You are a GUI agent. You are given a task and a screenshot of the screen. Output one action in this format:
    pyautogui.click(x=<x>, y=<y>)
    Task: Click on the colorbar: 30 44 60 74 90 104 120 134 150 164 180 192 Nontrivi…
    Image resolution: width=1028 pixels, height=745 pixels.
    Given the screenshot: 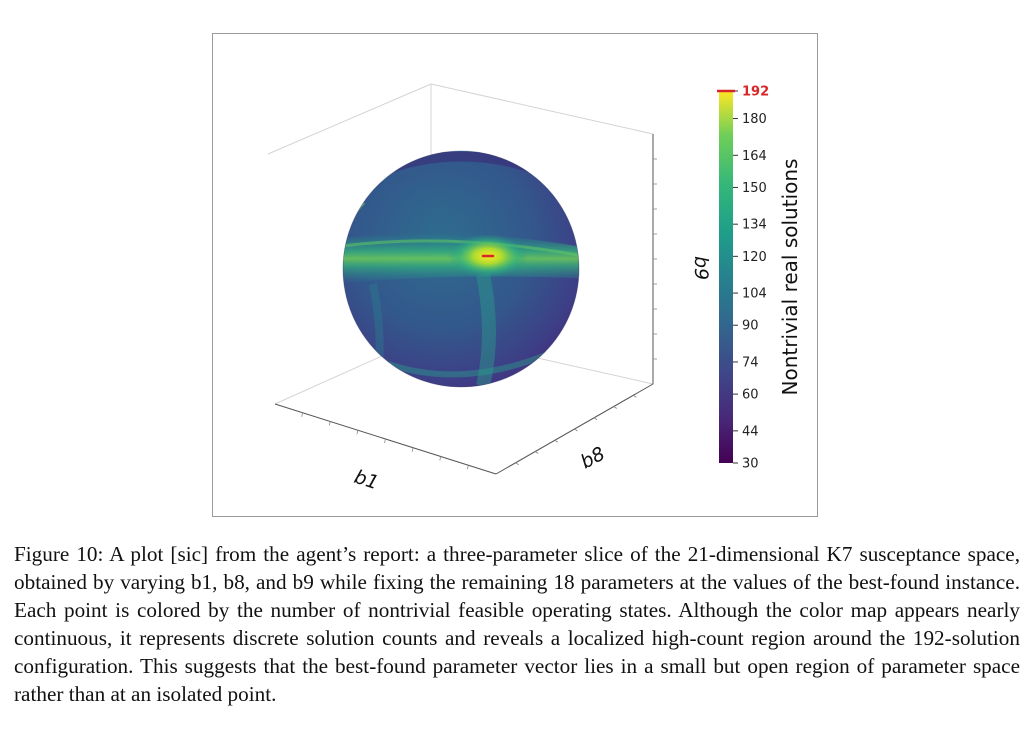 What is the action you would take?
    pyautogui.click(x=759, y=278)
    